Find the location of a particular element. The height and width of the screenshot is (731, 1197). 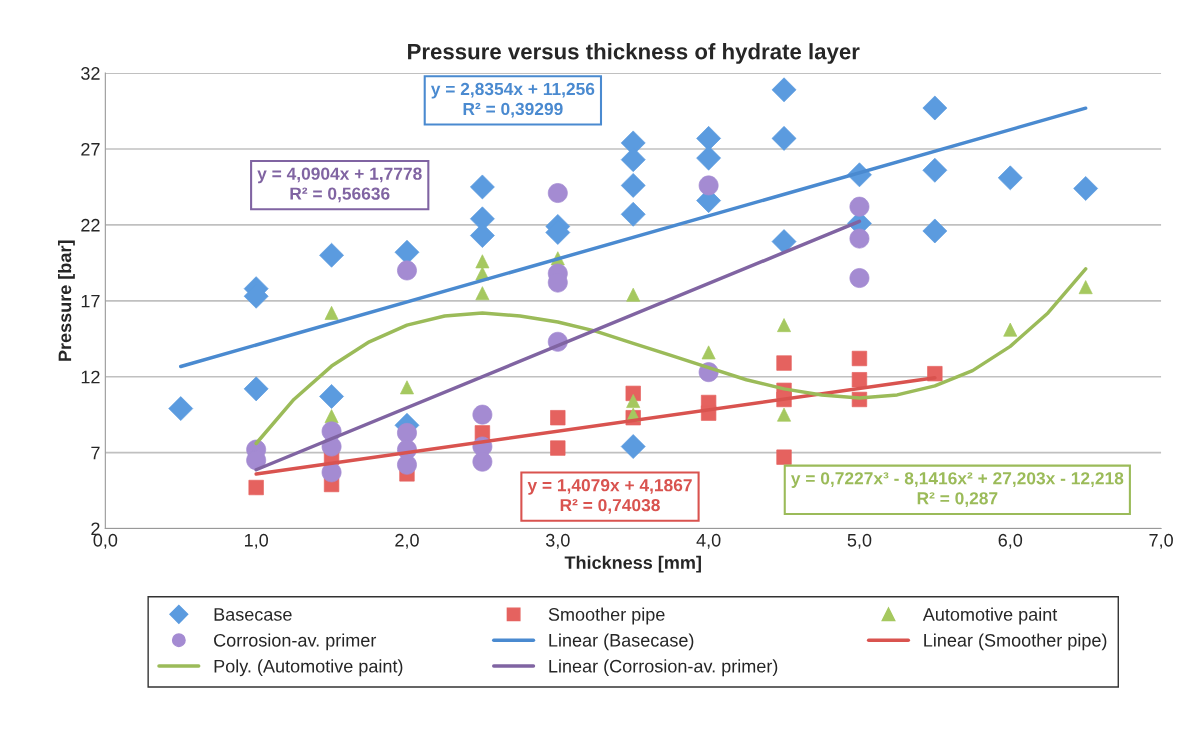

x-tick-label: 0,0 is located at coordinates (105, 541).